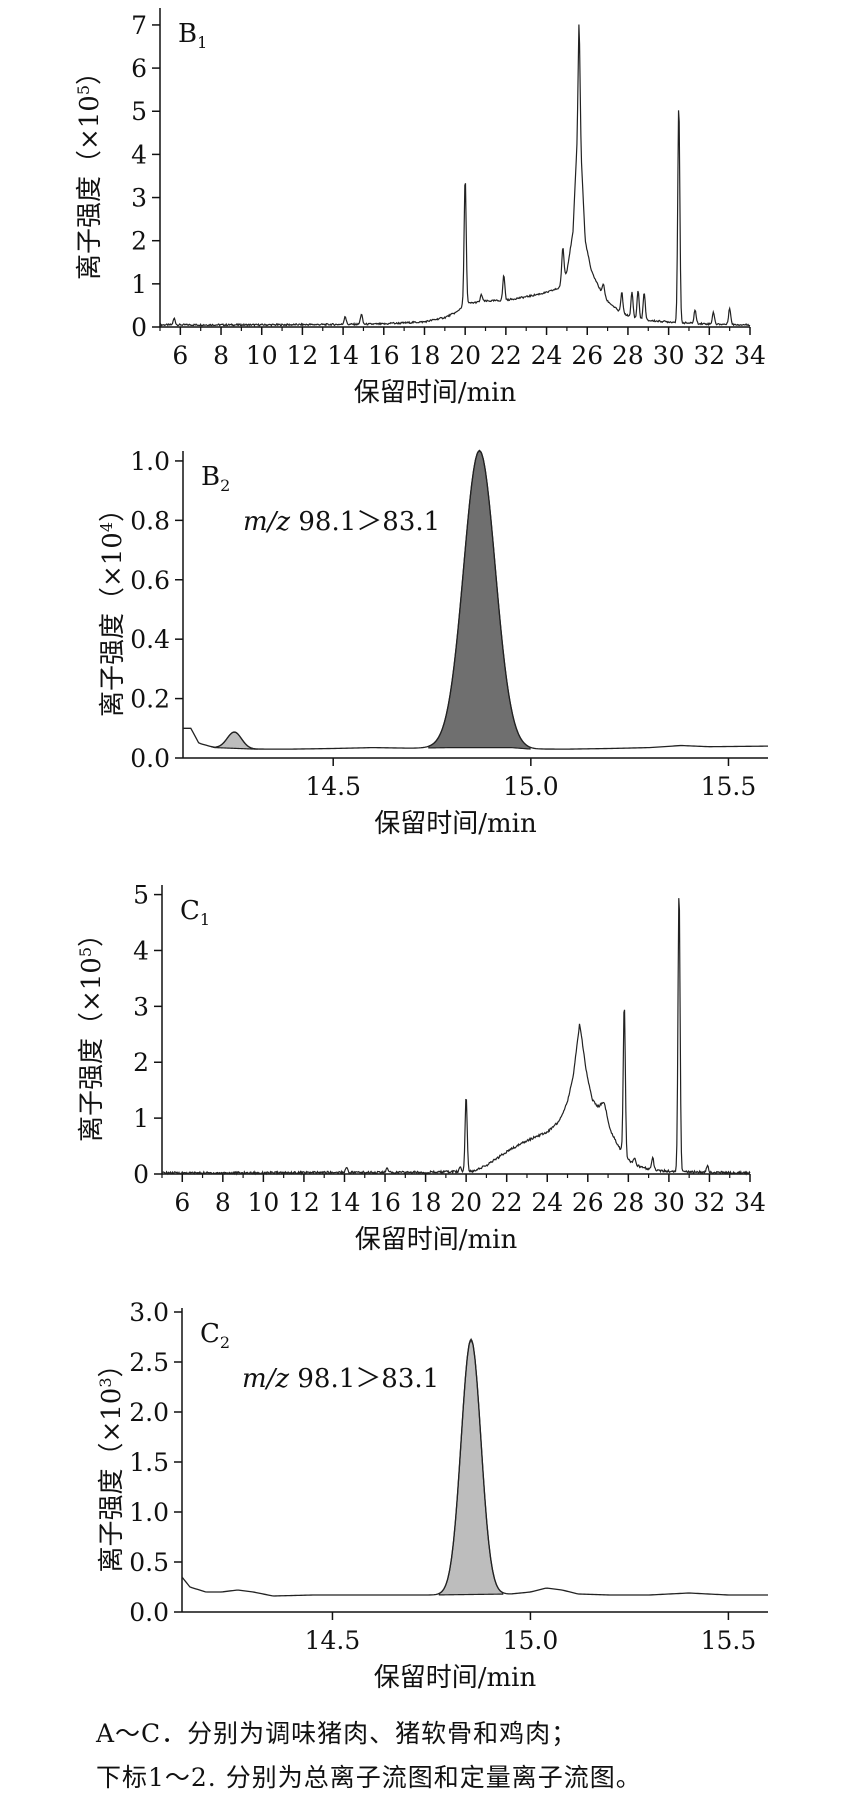 This screenshot has height=1811, width=867. I want to click on panel-label: C1, so click(195, 912).